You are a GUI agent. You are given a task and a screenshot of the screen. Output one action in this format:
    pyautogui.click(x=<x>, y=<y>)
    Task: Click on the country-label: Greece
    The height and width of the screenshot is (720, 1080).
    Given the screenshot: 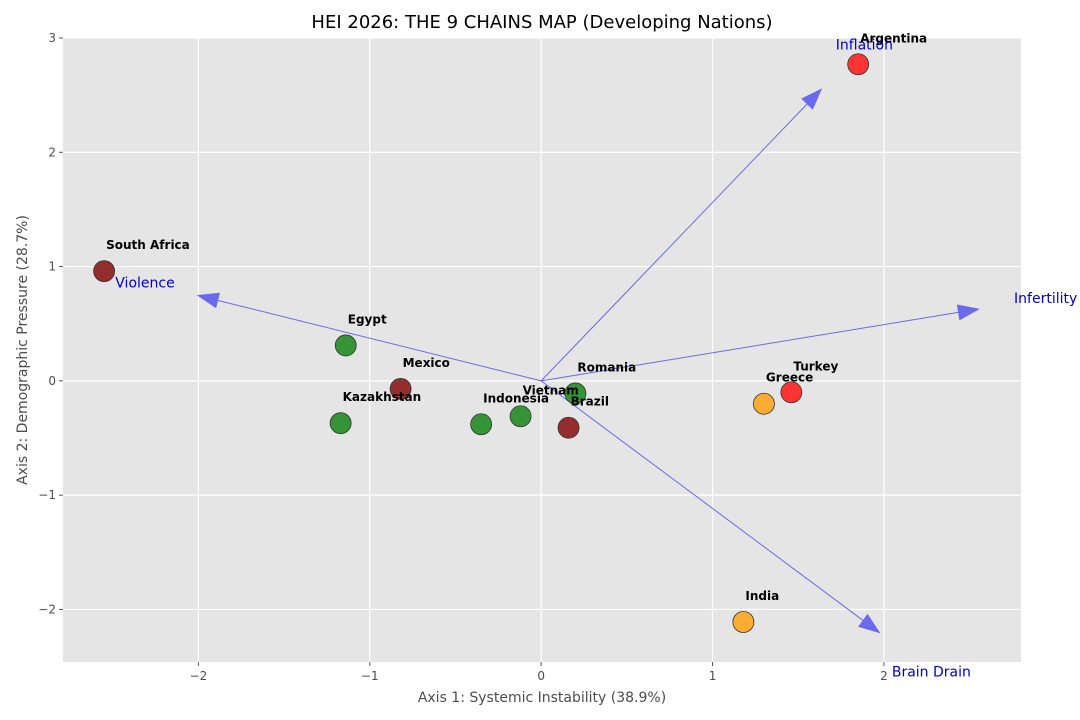 What is the action you would take?
    pyautogui.click(x=789, y=378)
    